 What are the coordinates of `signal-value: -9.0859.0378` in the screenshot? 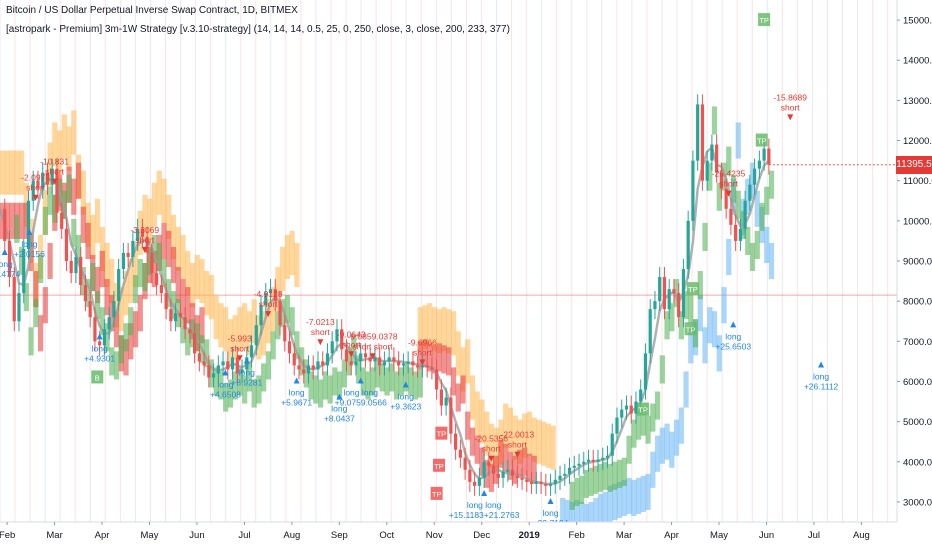 It's located at (373, 336).